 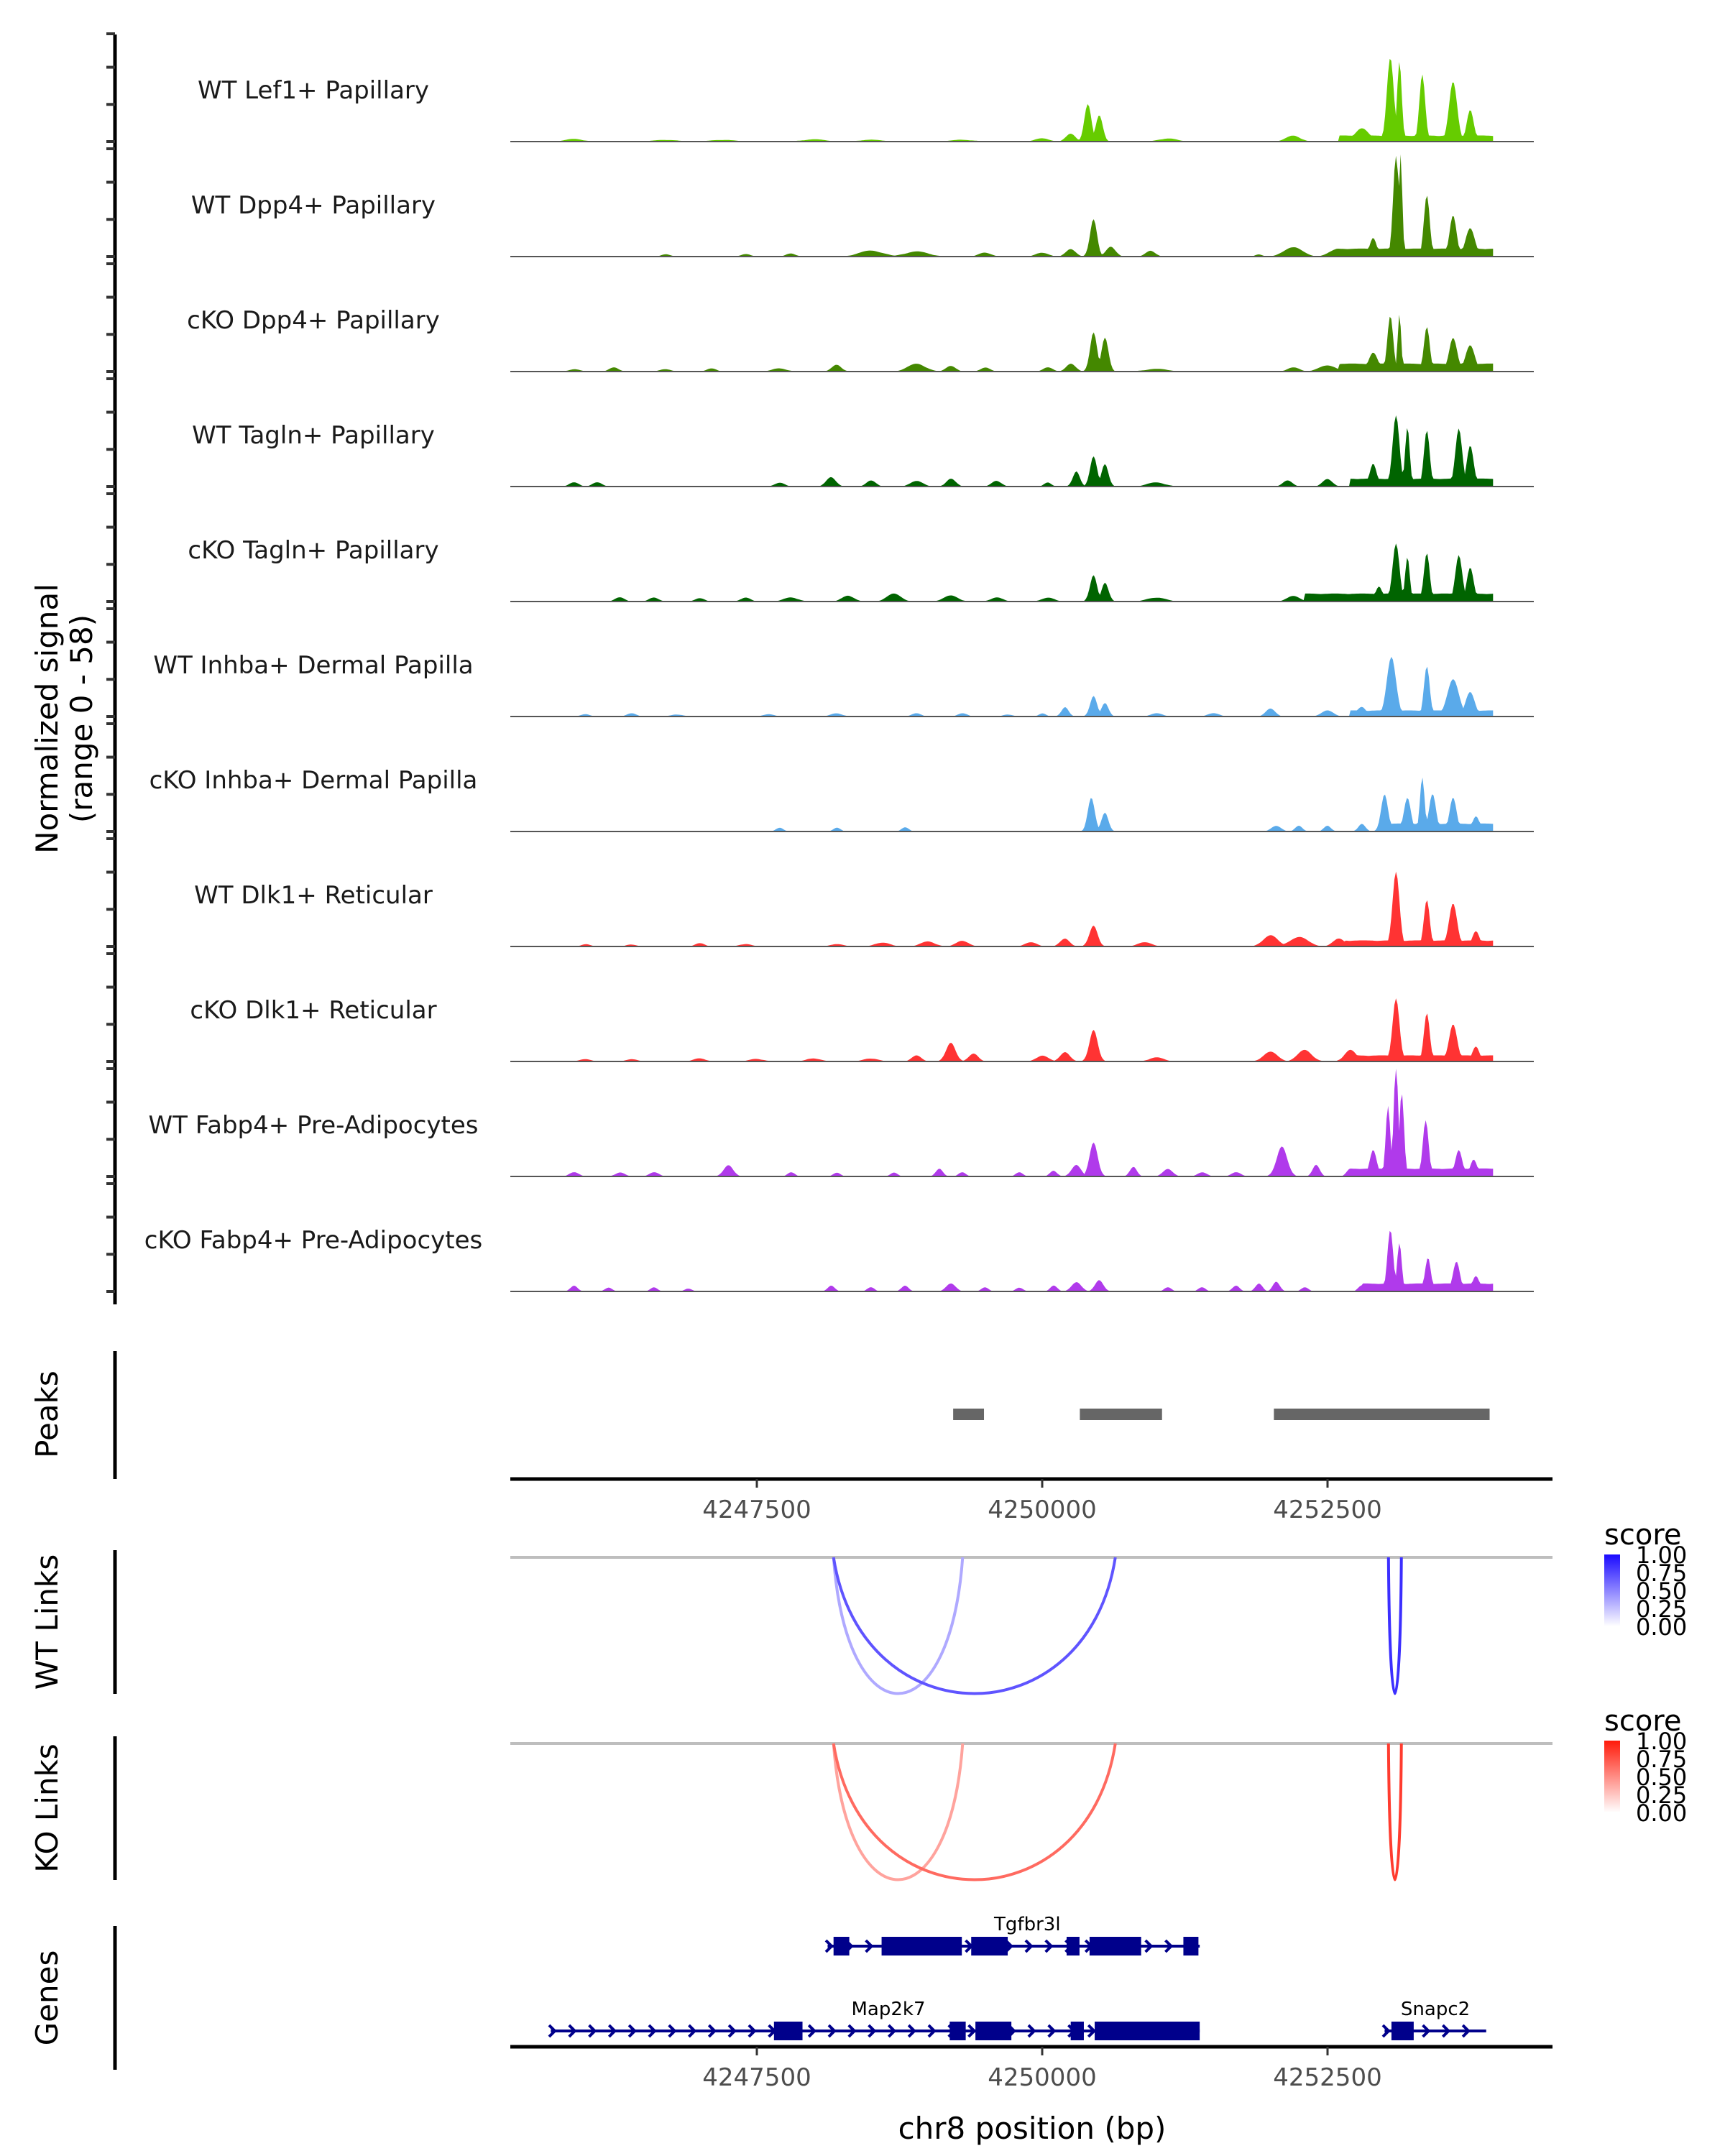 I want to click on coverage-track: cKO Fabp4+ Pre-Adipocytes, so click(x=839, y=1259).